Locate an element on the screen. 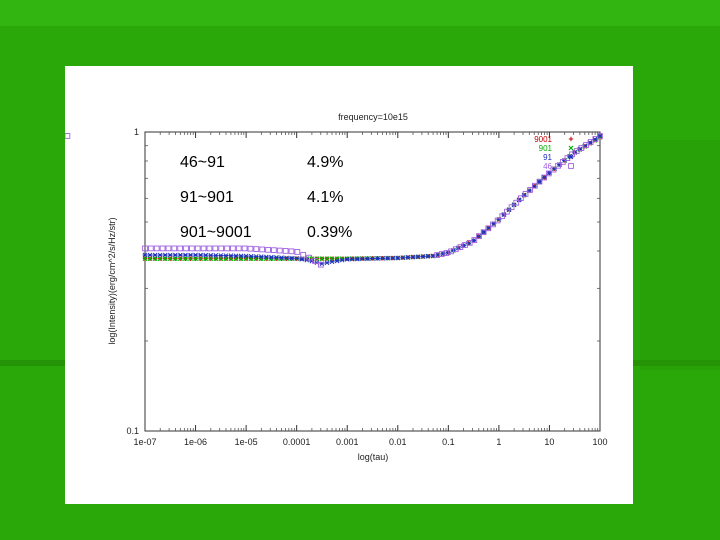  x-tick-label: 0.001 is located at coordinates (347, 442).